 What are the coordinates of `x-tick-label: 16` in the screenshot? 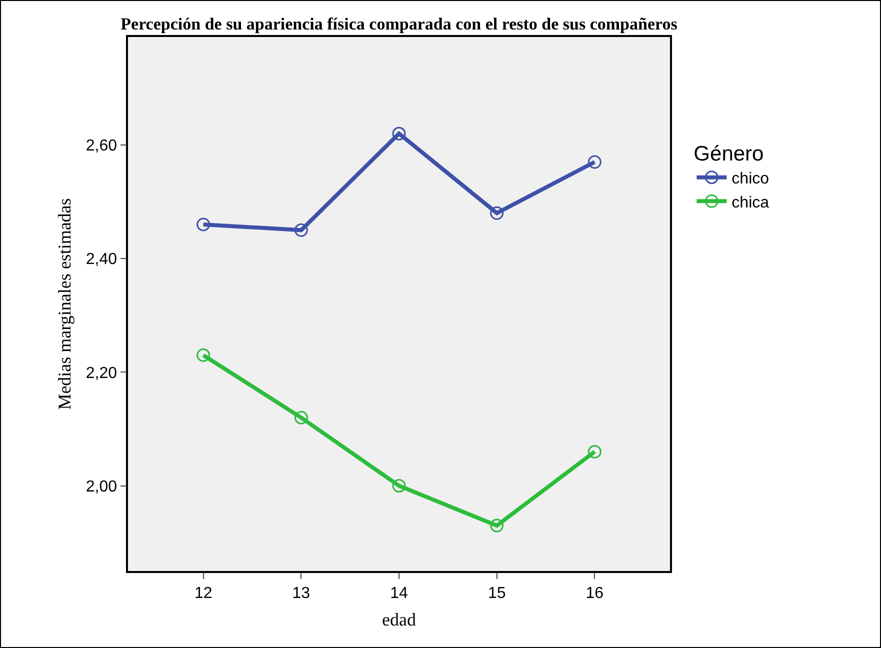 It's located at (595, 593).